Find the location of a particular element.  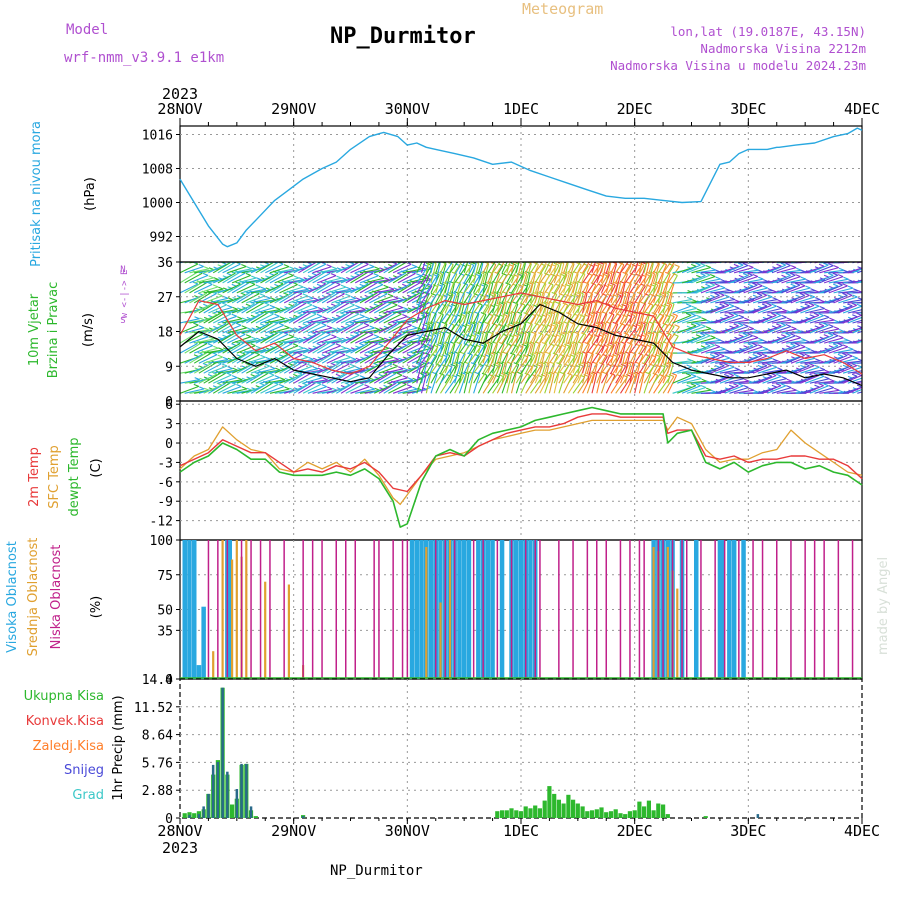

temp-2m-line is located at coordinates (521, 453).